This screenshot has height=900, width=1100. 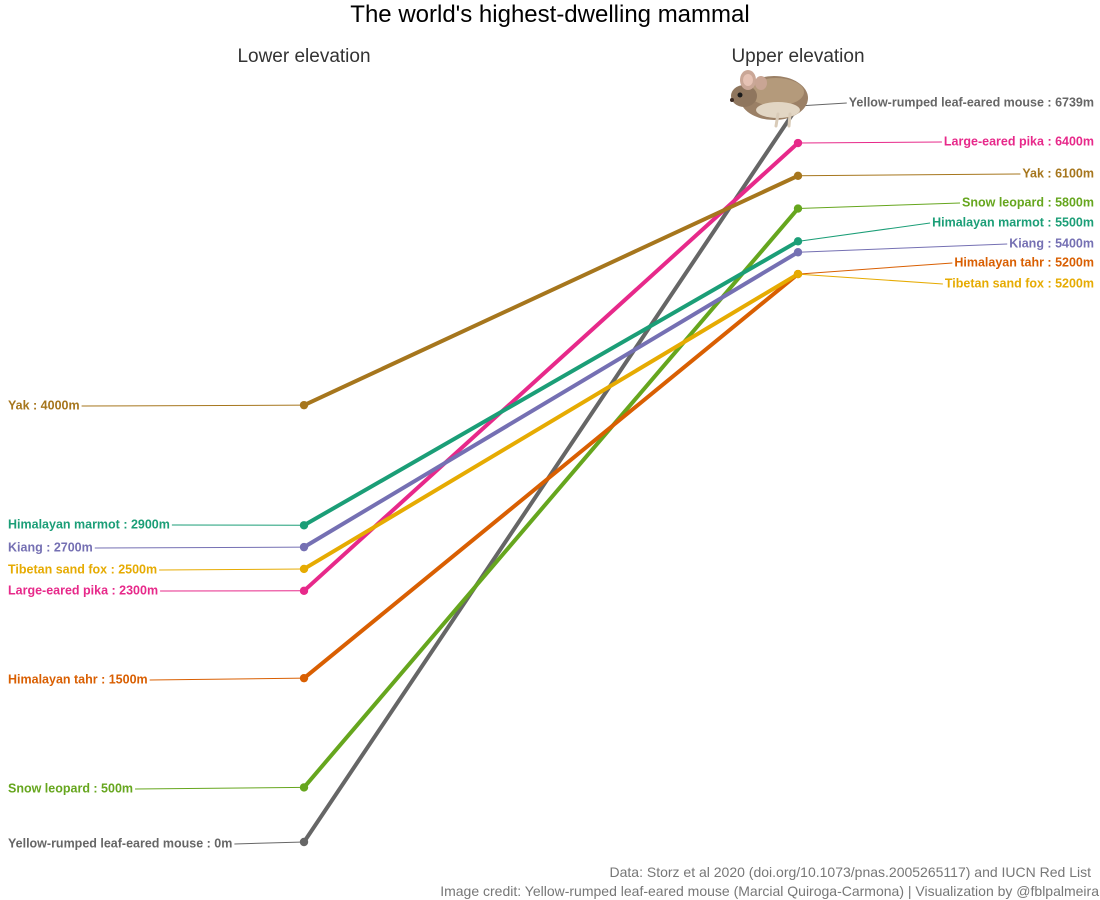 What do you see at coordinates (304, 405) in the screenshot?
I see `point-lower-yak` at bounding box center [304, 405].